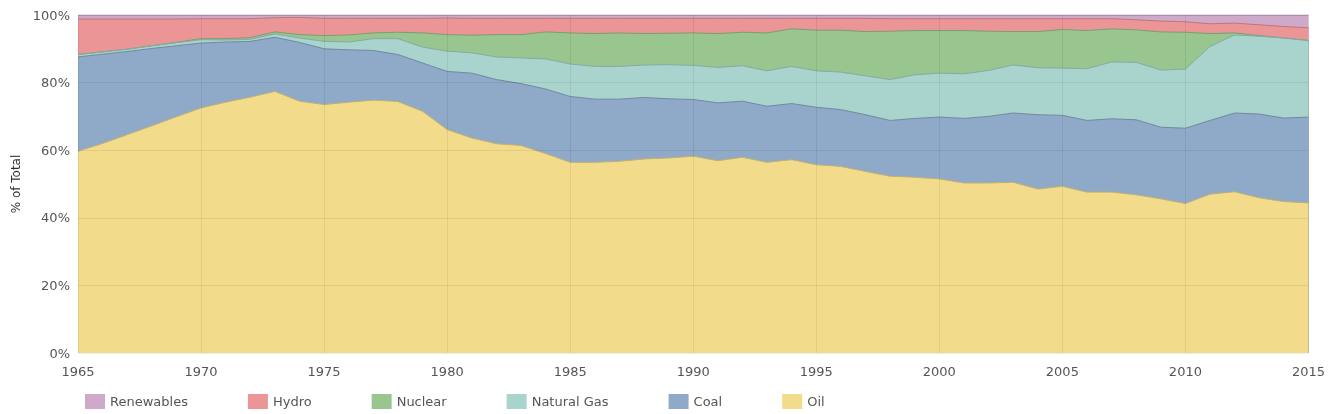  What do you see at coordinates (1062, 371) in the screenshot?
I see `x-tick-label: 2005` at bounding box center [1062, 371].